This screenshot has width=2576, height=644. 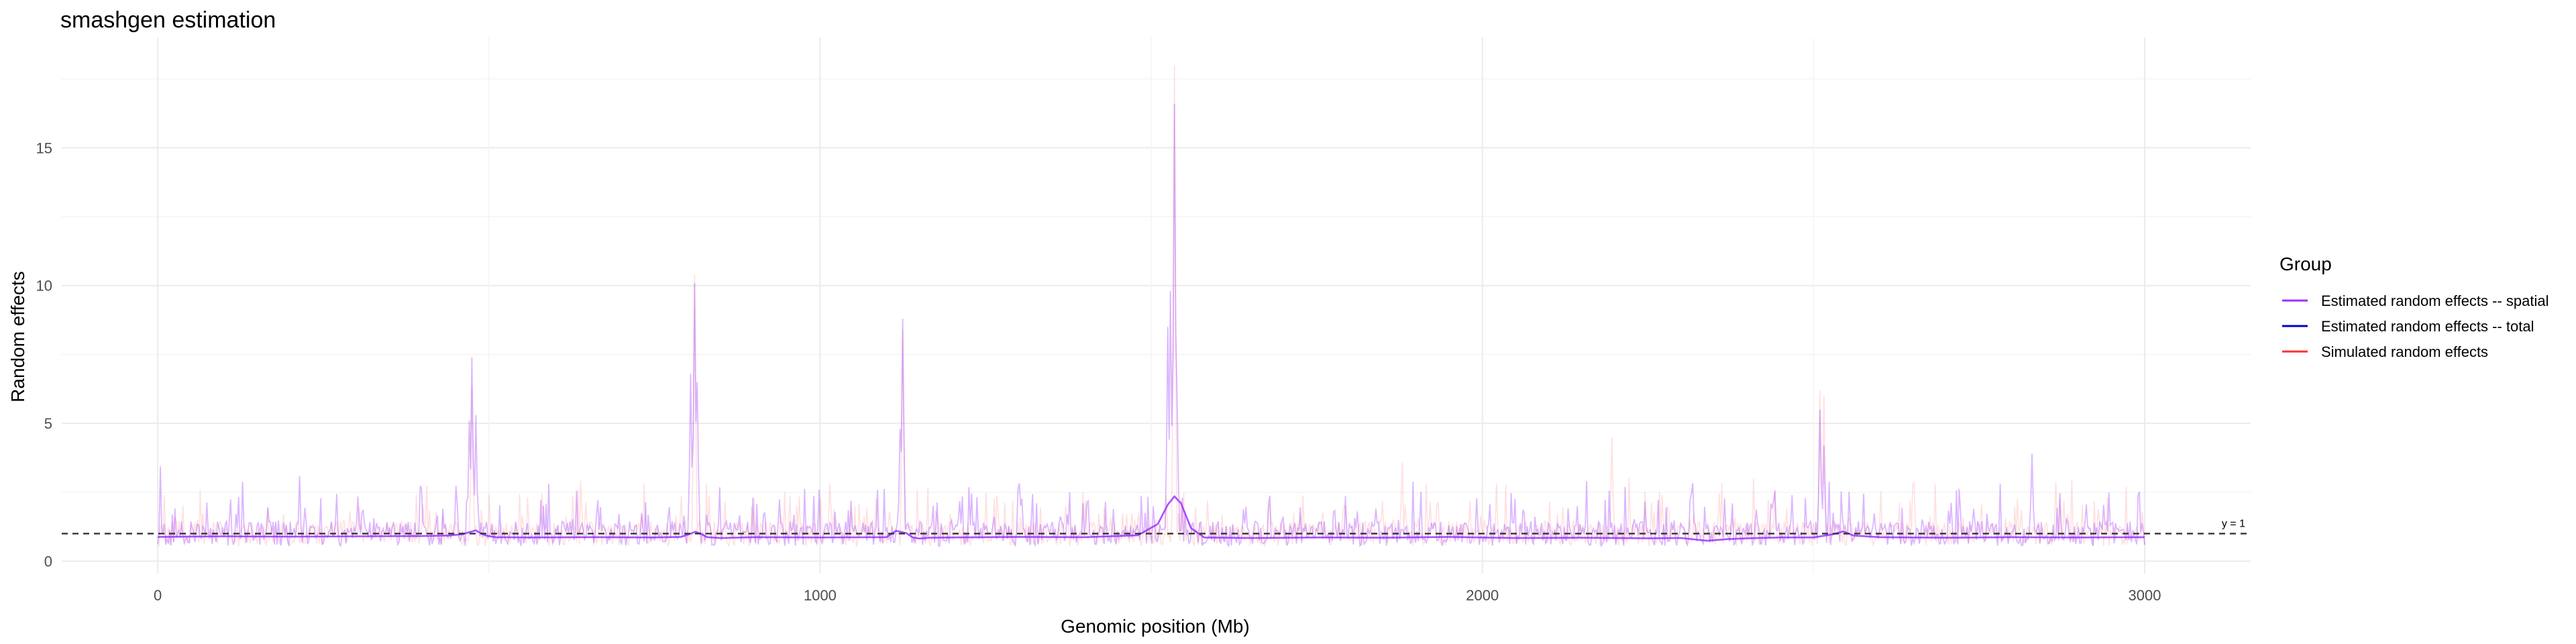 I want to click on legend-label: Simulated random effects, so click(x=2404, y=351).